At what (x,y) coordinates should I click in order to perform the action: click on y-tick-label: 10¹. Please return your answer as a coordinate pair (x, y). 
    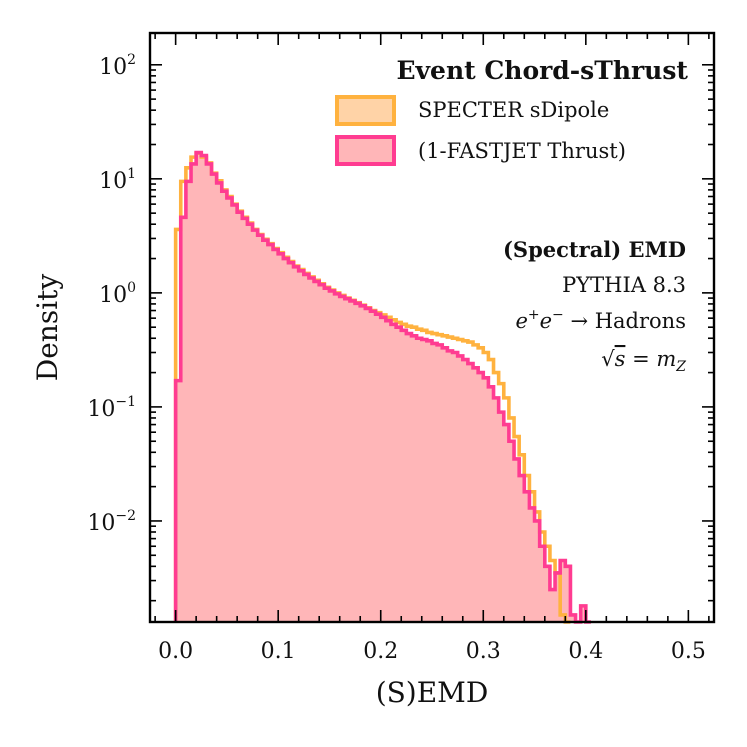
    Looking at the image, I should click on (117, 180).